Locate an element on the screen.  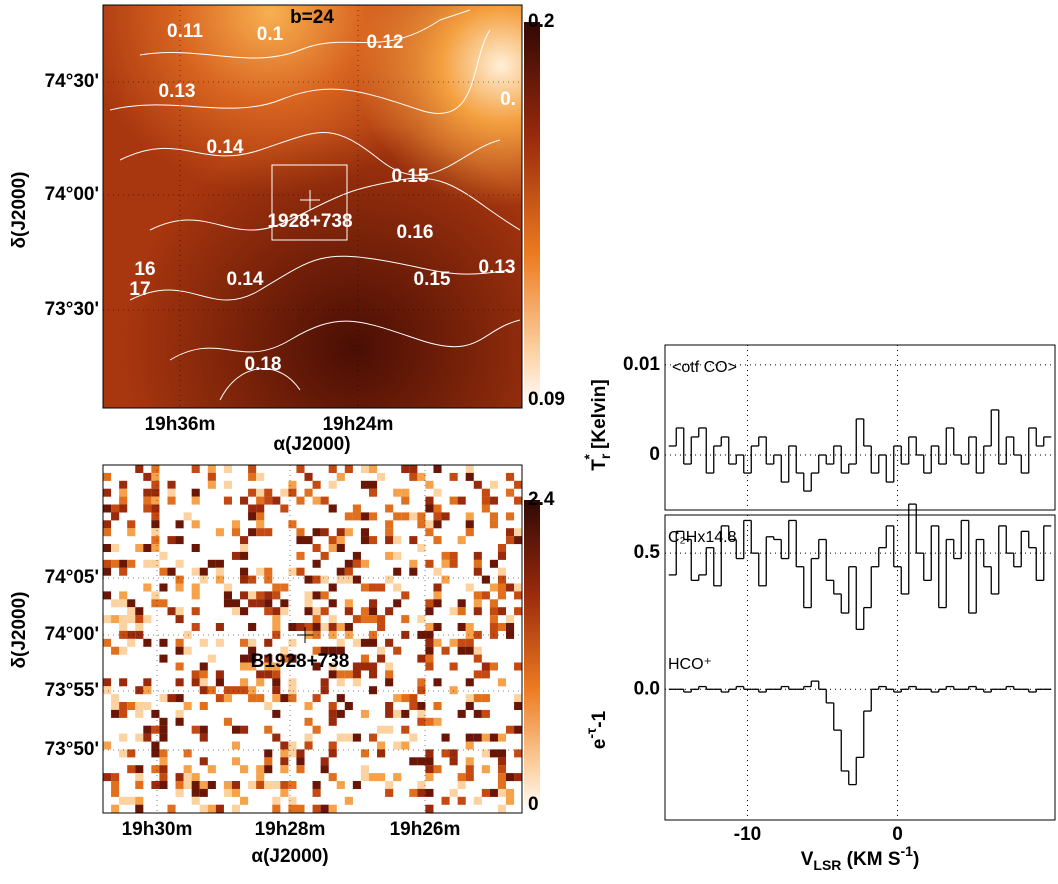
colorbar-tick-label: 0.2 is located at coordinates (541, 21).